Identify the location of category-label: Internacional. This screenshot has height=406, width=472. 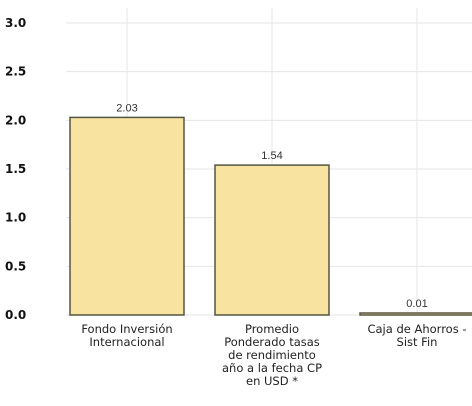
(126, 342).